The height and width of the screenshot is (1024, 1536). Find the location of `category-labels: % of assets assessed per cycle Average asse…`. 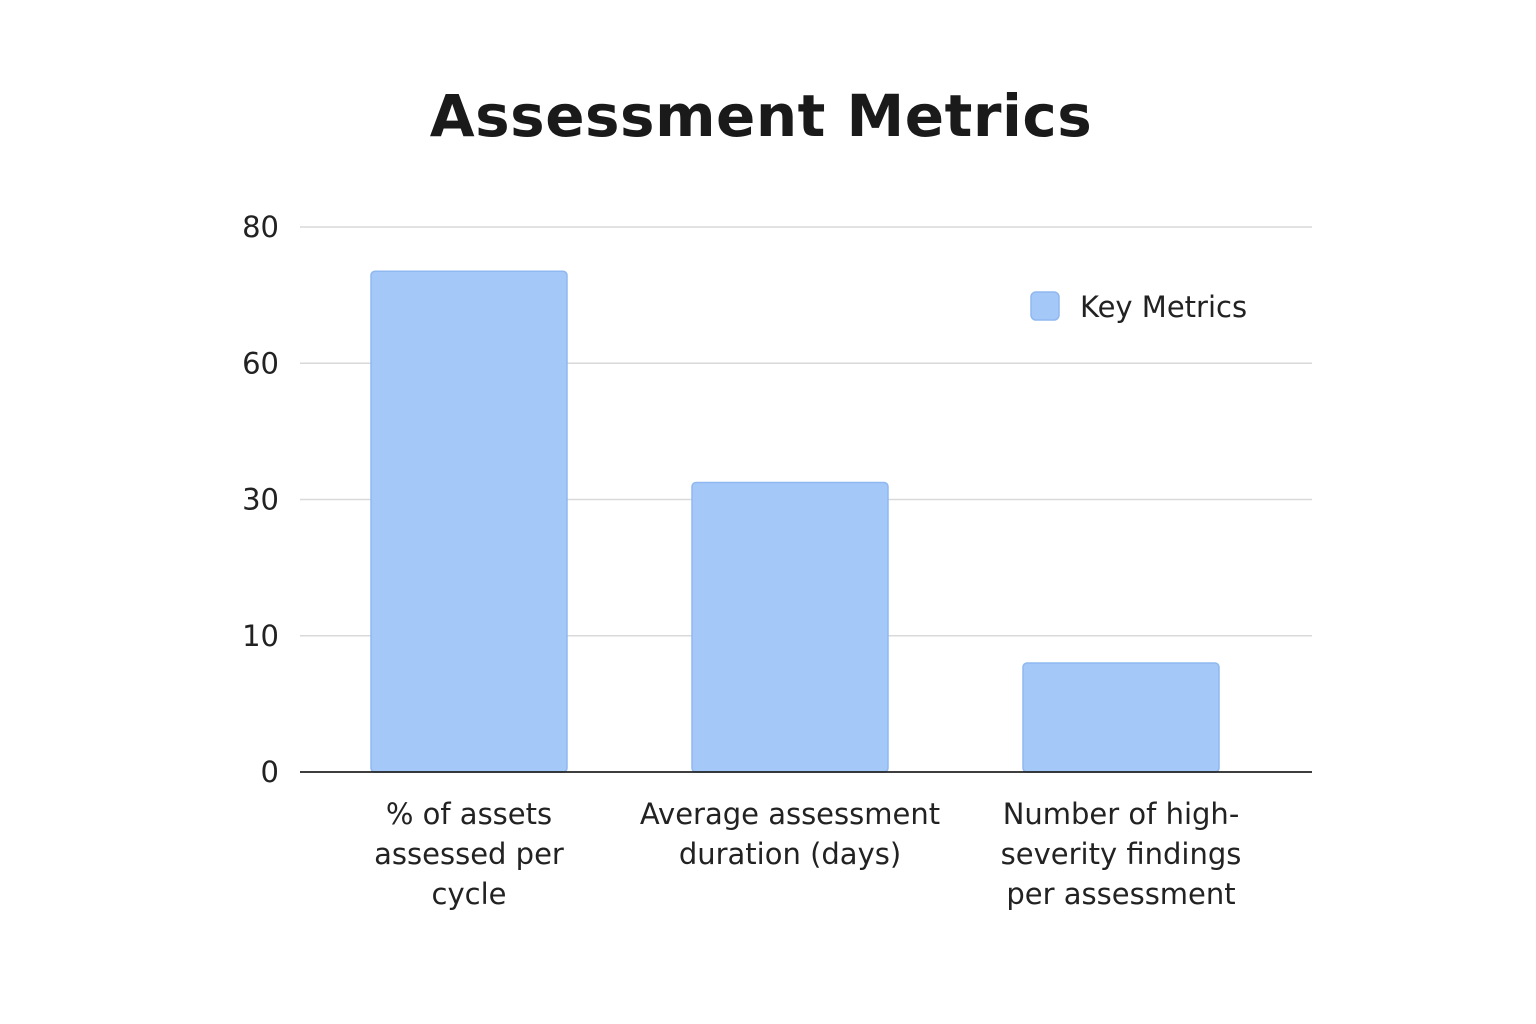

category-labels: % of assets assessed per cycle Average asse… is located at coordinates (807, 854).